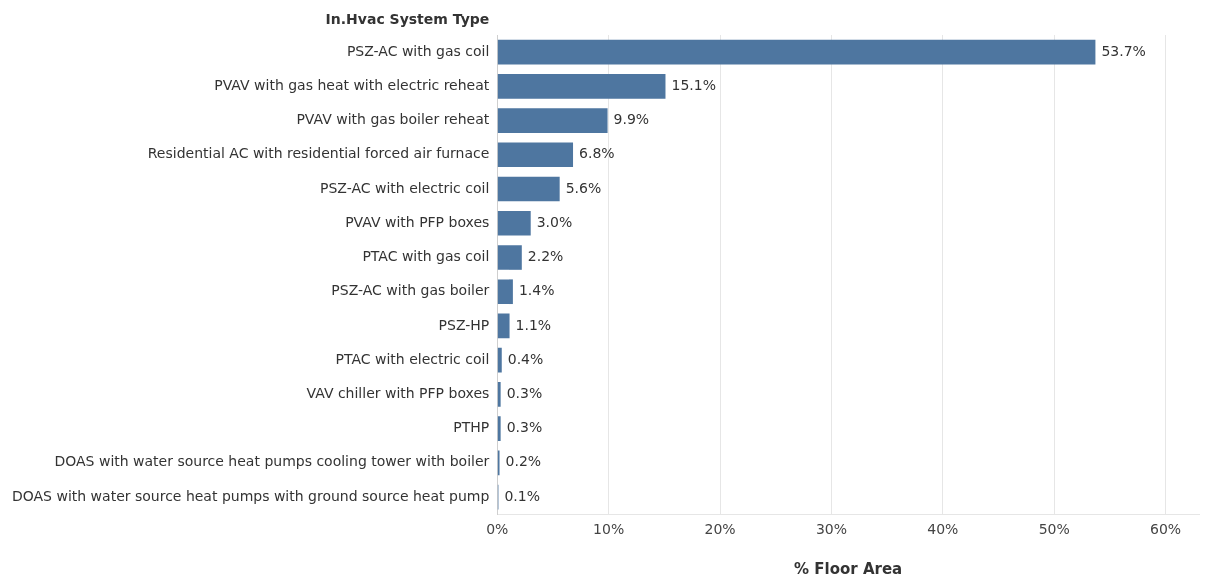 The height and width of the screenshot is (583, 1209). Describe the element at coordinates (250, 495) in the screenshot. I see `y-tick-label: DOAS with water source heat pumps with ground source heat pump` at that location.